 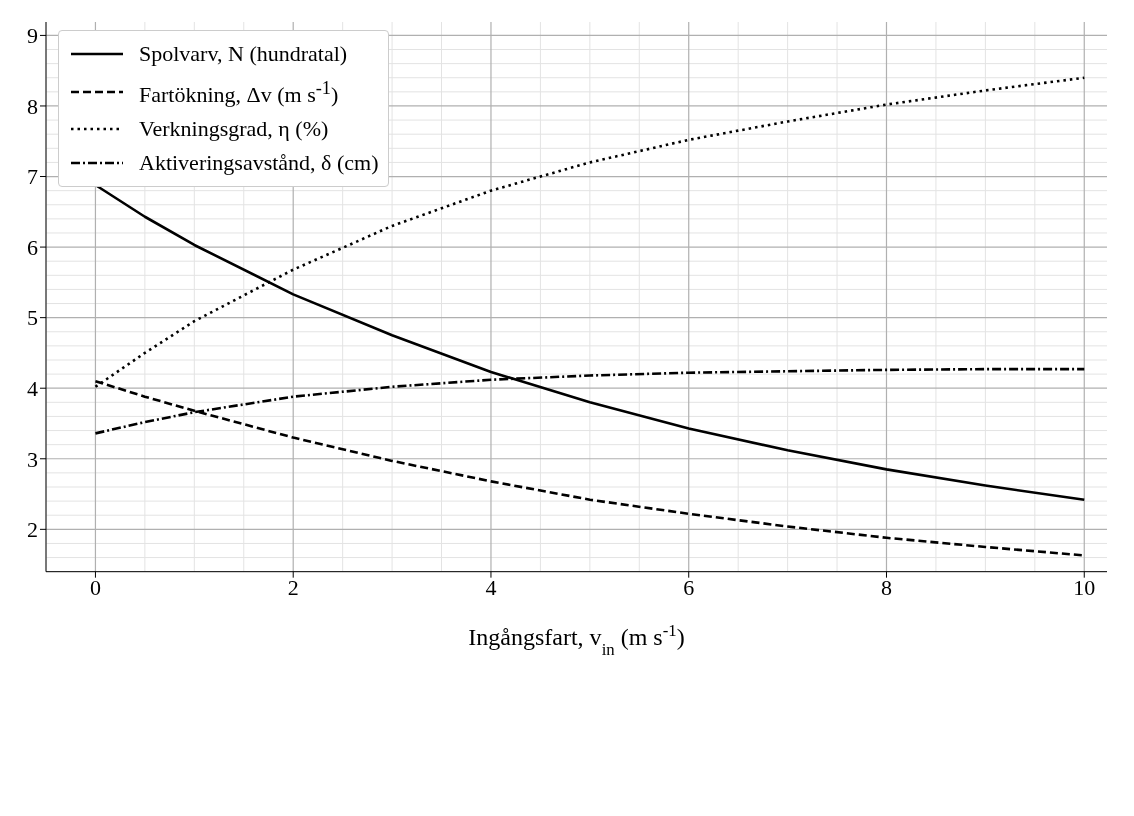 What do you see at coordinates (32, 318) in the screenshot?
I see `y-tick-label: 5` at bounding box center [32, 318].